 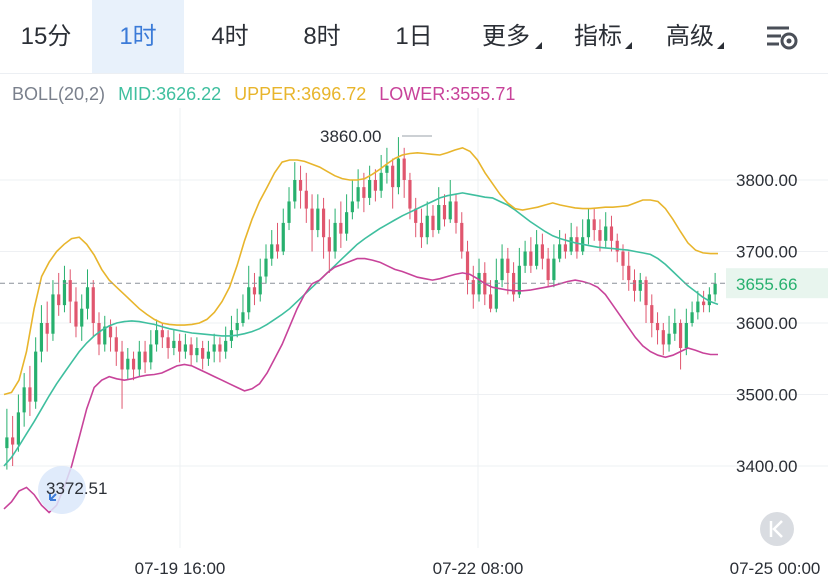 I want to click on timeframe-toolbar: 15分 1时 4时 8时 1日 更多 指标 高级, so click(x=414, y=37).